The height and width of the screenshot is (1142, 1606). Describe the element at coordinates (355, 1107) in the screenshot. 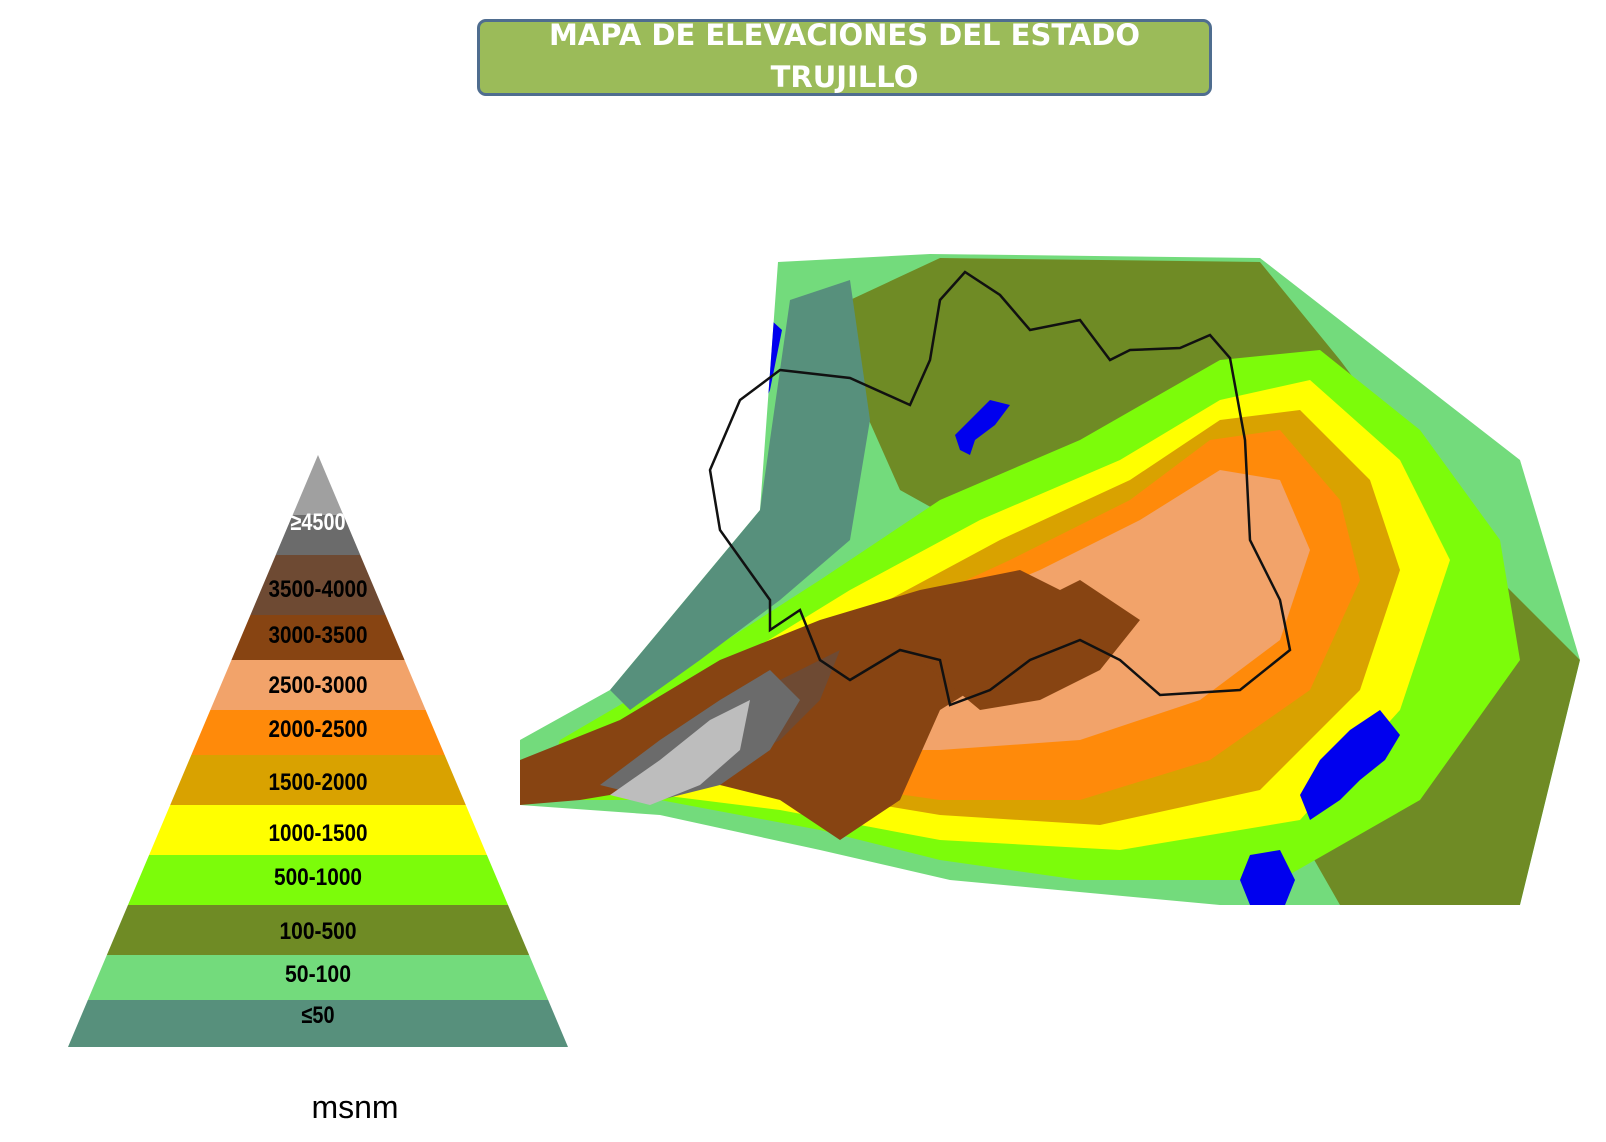

I see `legend-unit: msnm` at that location.